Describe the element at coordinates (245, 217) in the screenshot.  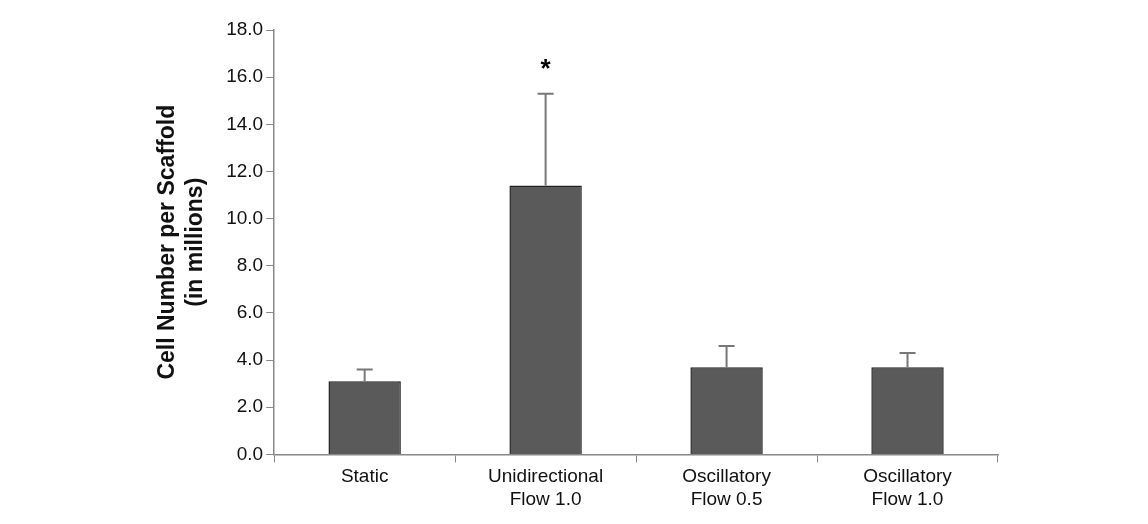
I see `y-tick-label: 10.0` at that location.